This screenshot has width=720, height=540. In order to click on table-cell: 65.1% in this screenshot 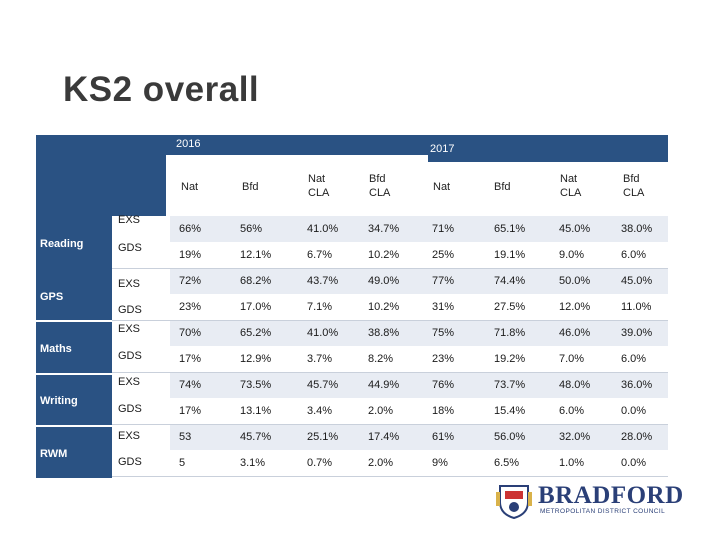, I will do `click(510, 229)`.